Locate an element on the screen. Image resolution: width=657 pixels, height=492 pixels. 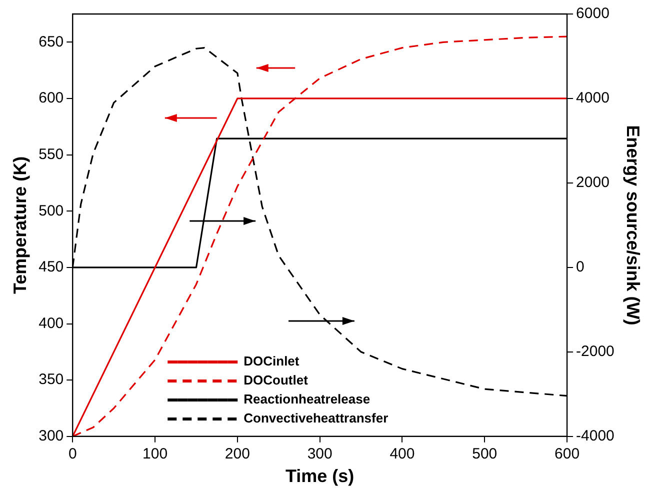
legend-label: DOCinlet is located at coordinates (272, 361).